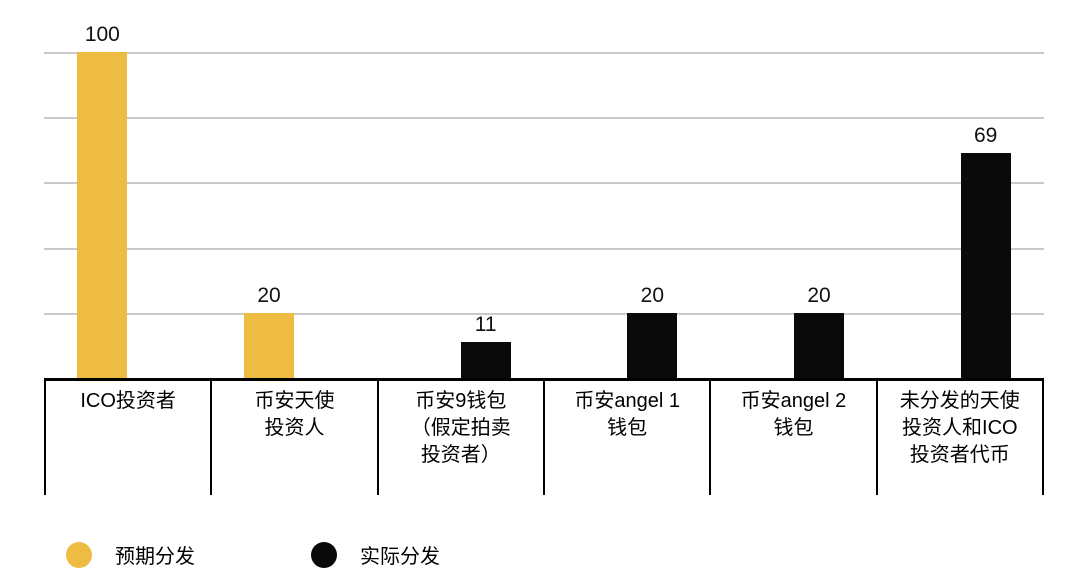  I want to click on bar-group-6: 69, so click(960, 215).